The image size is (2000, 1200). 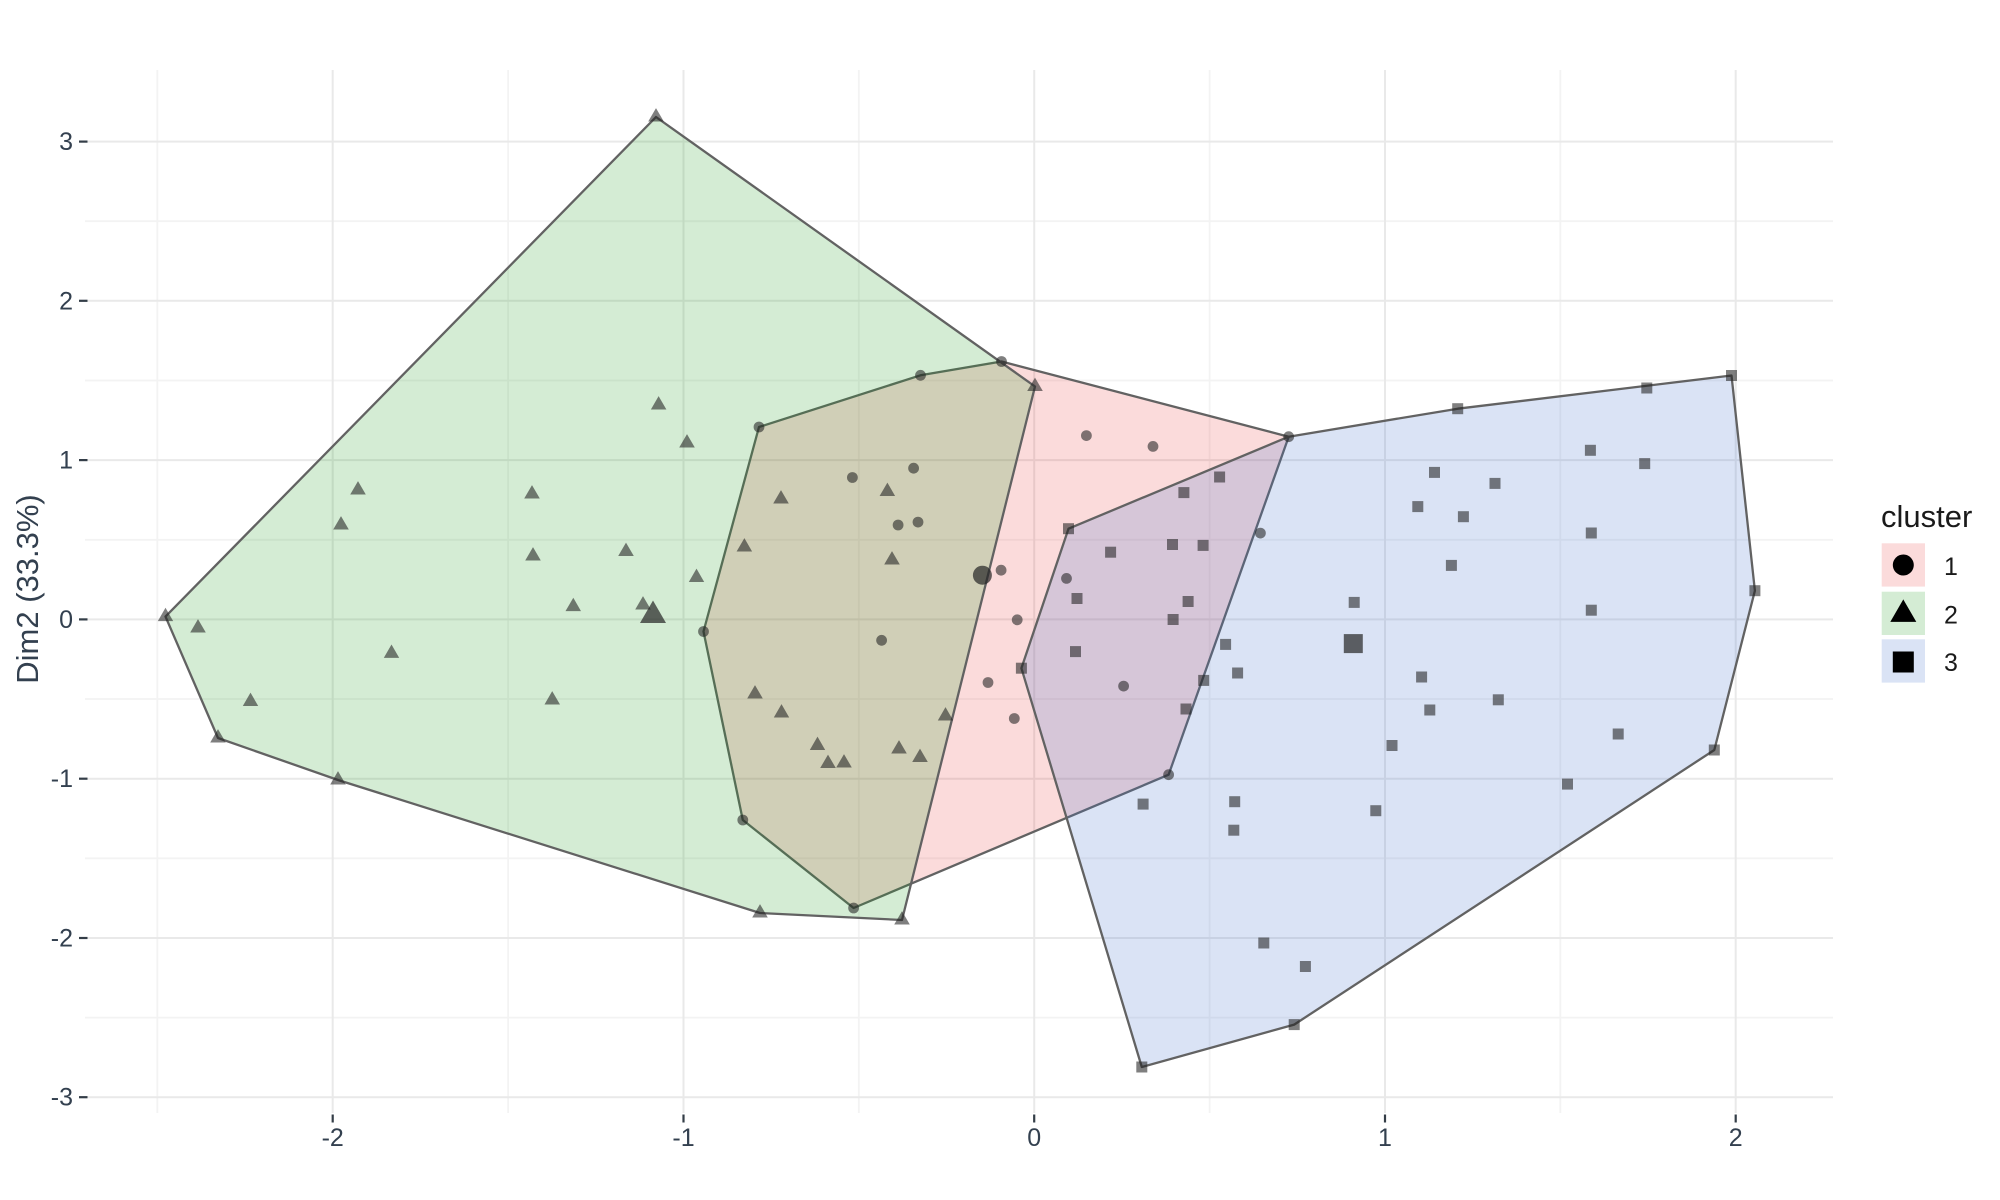 I want to click on svg-text: Dim2 (33.3%), so click(x=27, y=589).